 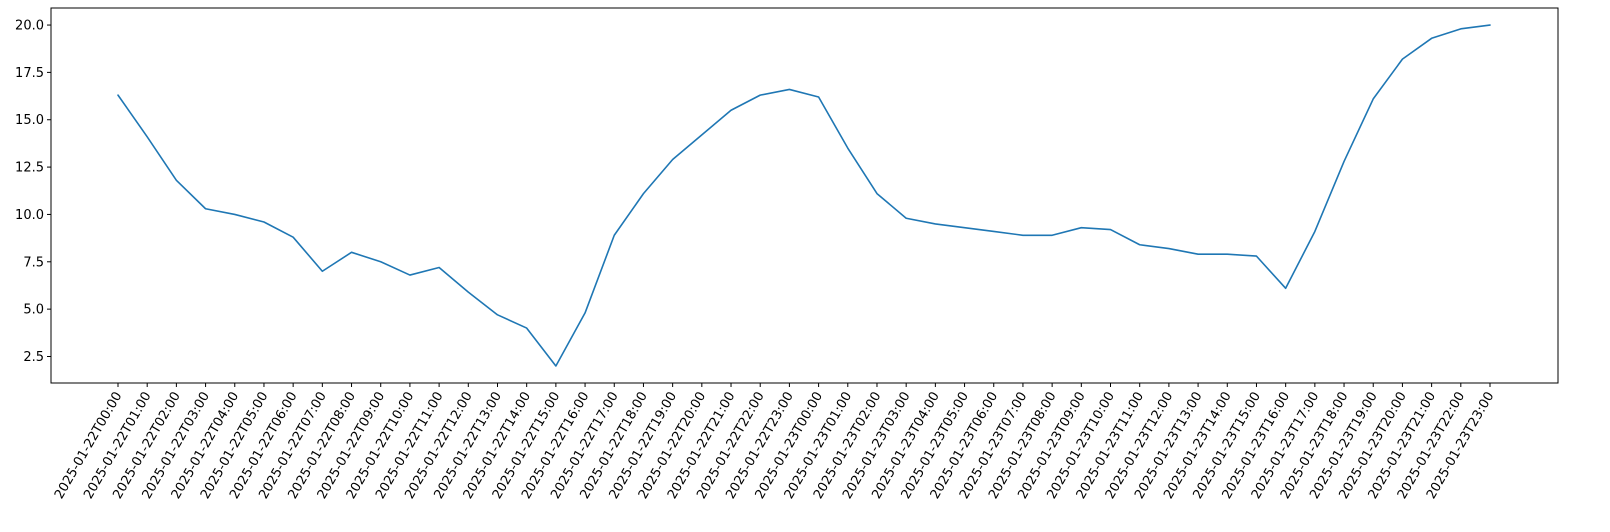 What do you see at coordinates (33, 192) in the screenshot?
I see `y-axis: 2.5 5.0 7.5 10.0 12.5 15.0 17.5 20.0` at bounding box center [33, 192].